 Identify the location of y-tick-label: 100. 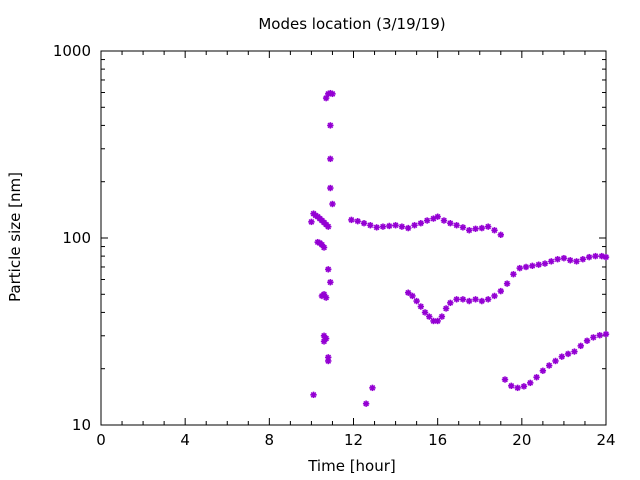
(76, 238).